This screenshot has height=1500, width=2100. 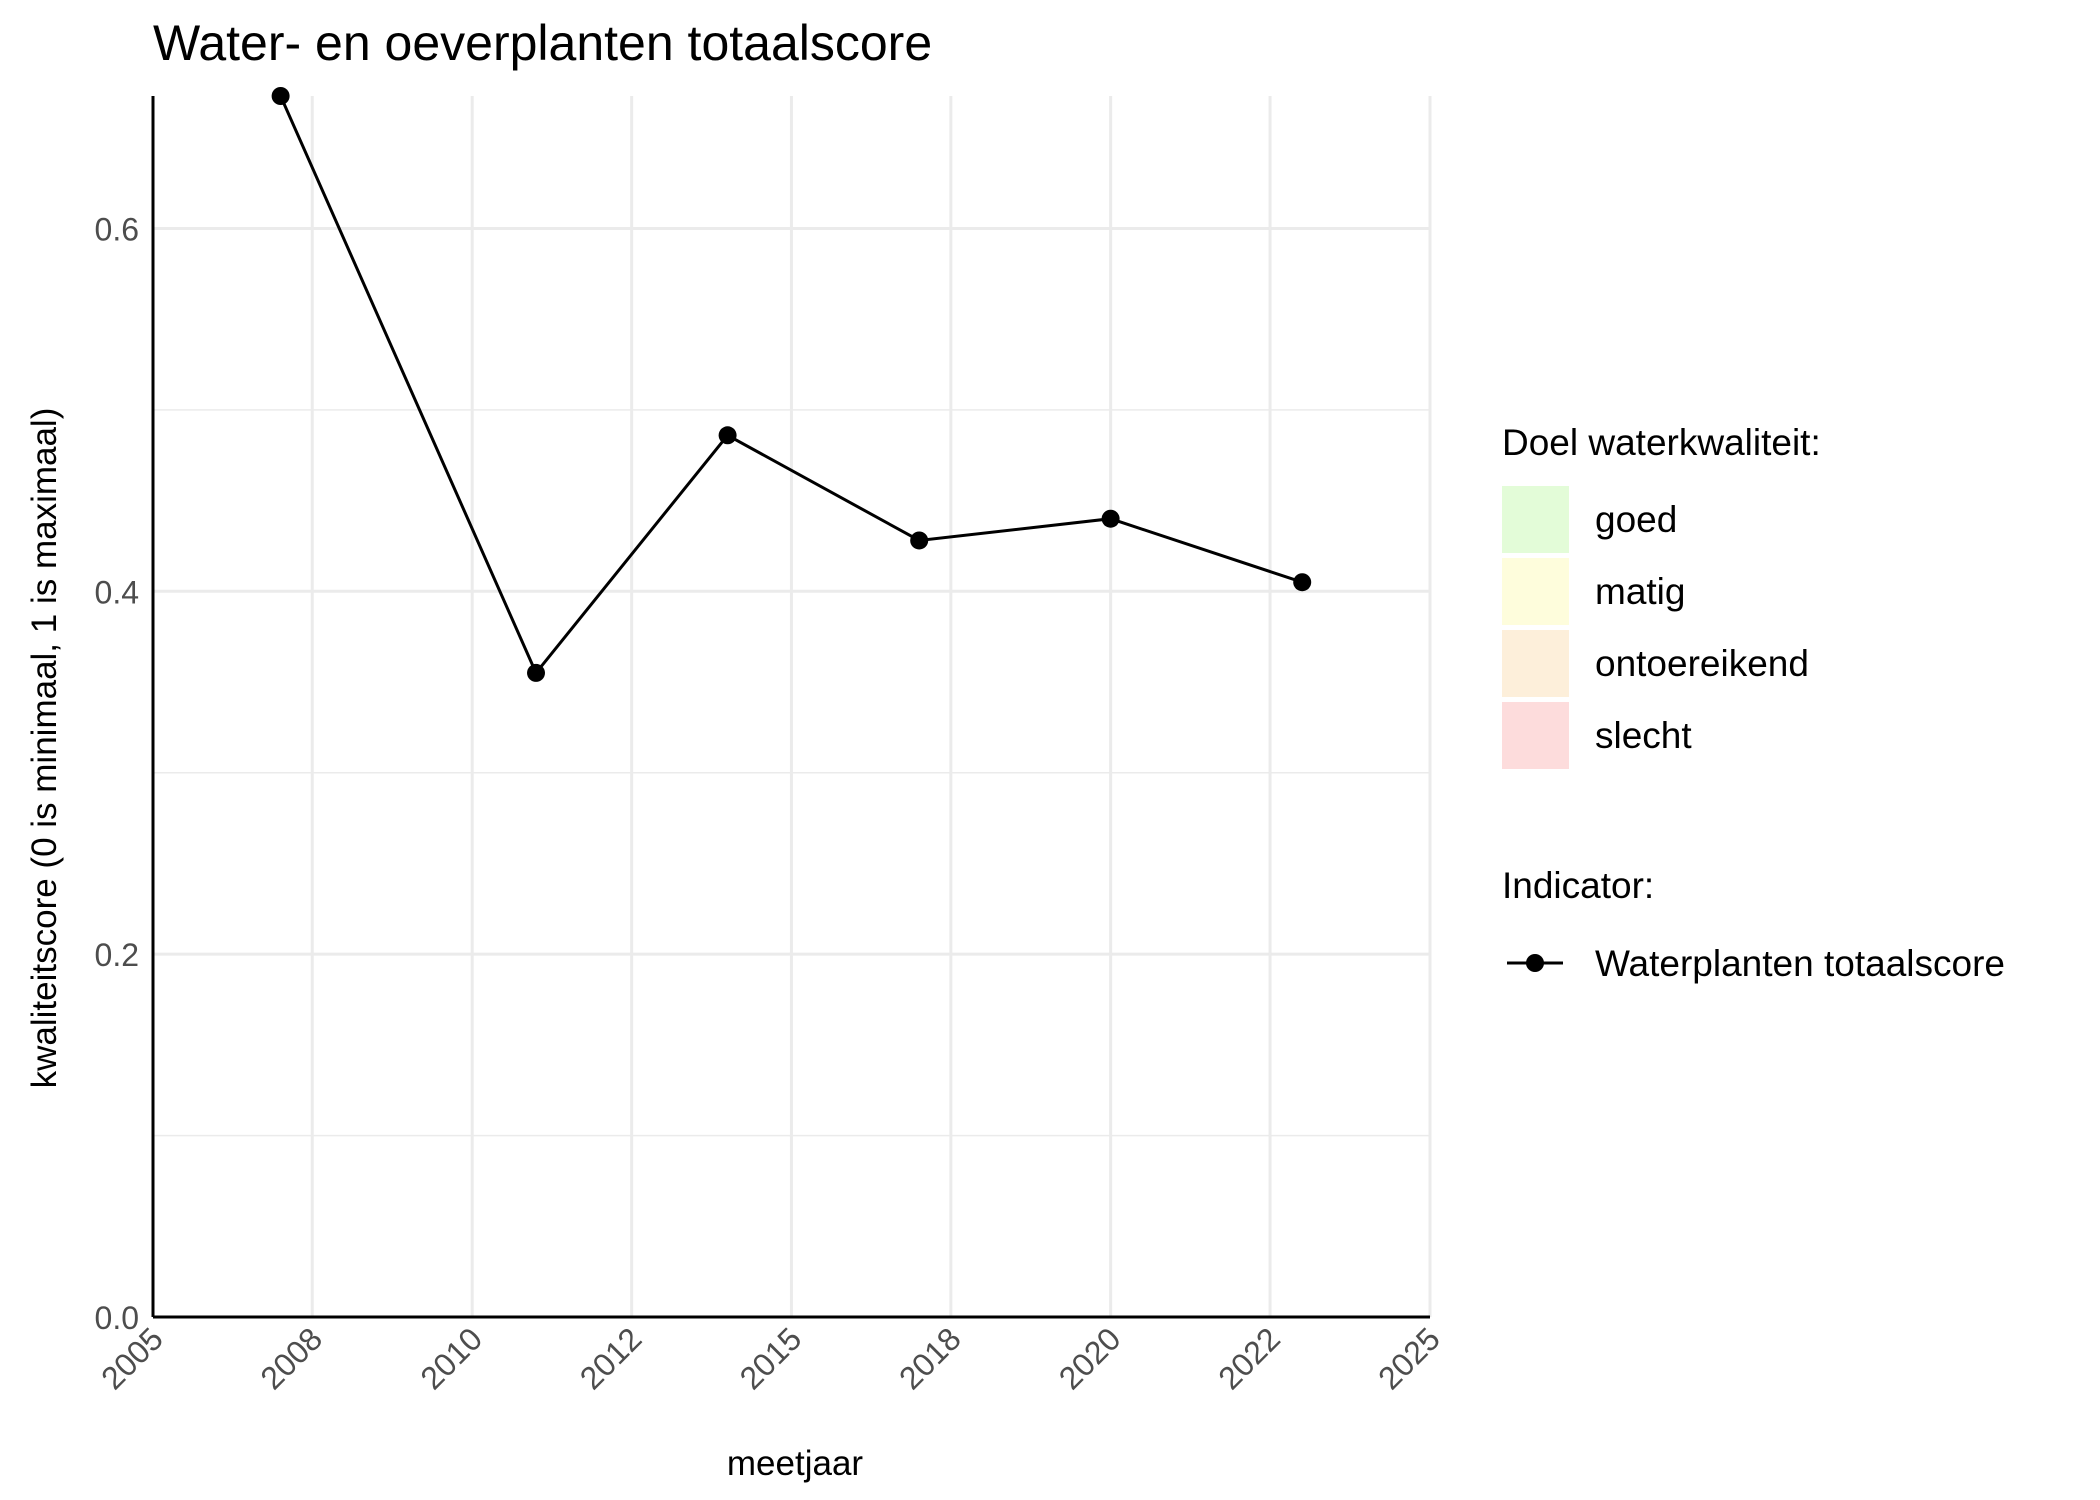 I want to click on x-tick-label: 2025, so click(x=1409, y=1358).